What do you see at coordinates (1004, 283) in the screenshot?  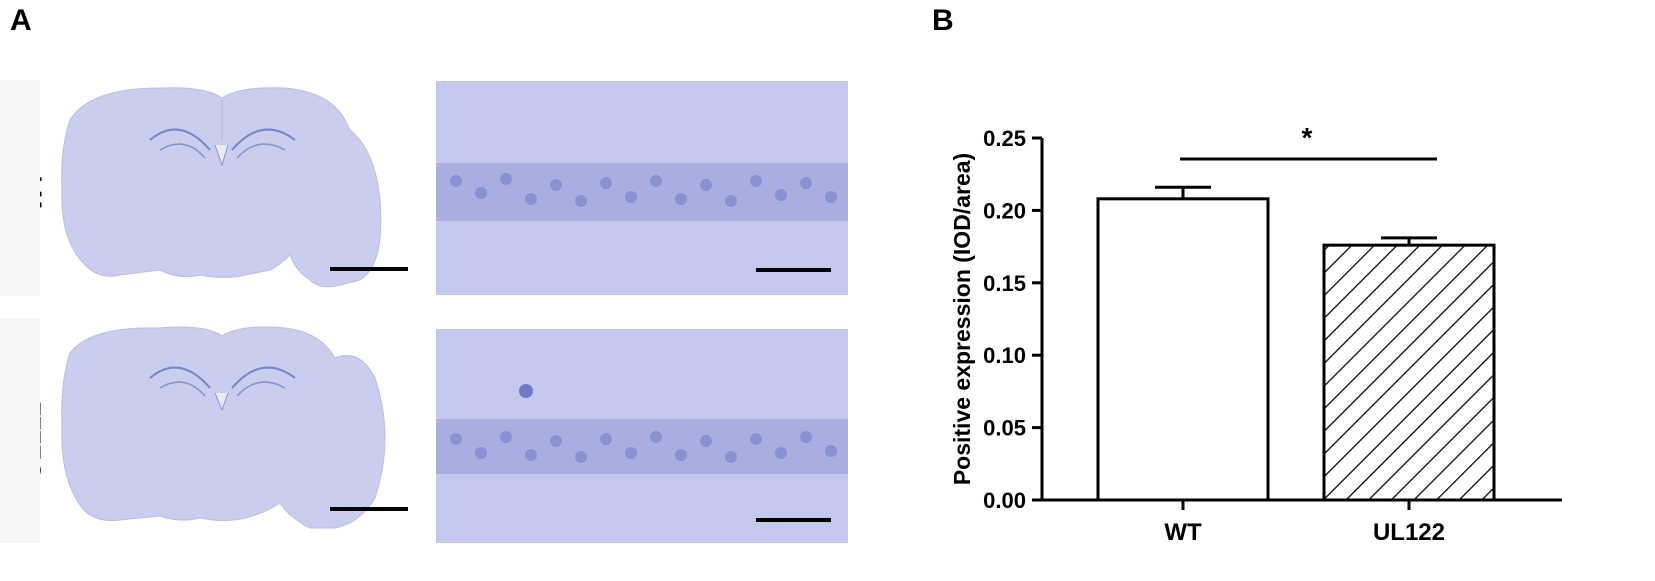 I see `y-tick-label: 0.15` at bounding box center [1004, 283].